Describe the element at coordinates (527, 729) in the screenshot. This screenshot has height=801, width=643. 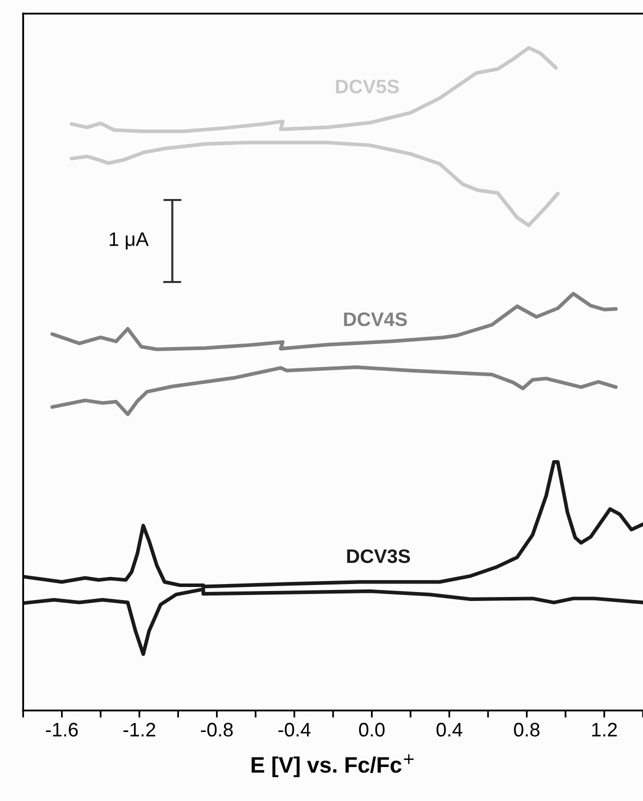
I see `x-tick-label: 0.8` at that location.